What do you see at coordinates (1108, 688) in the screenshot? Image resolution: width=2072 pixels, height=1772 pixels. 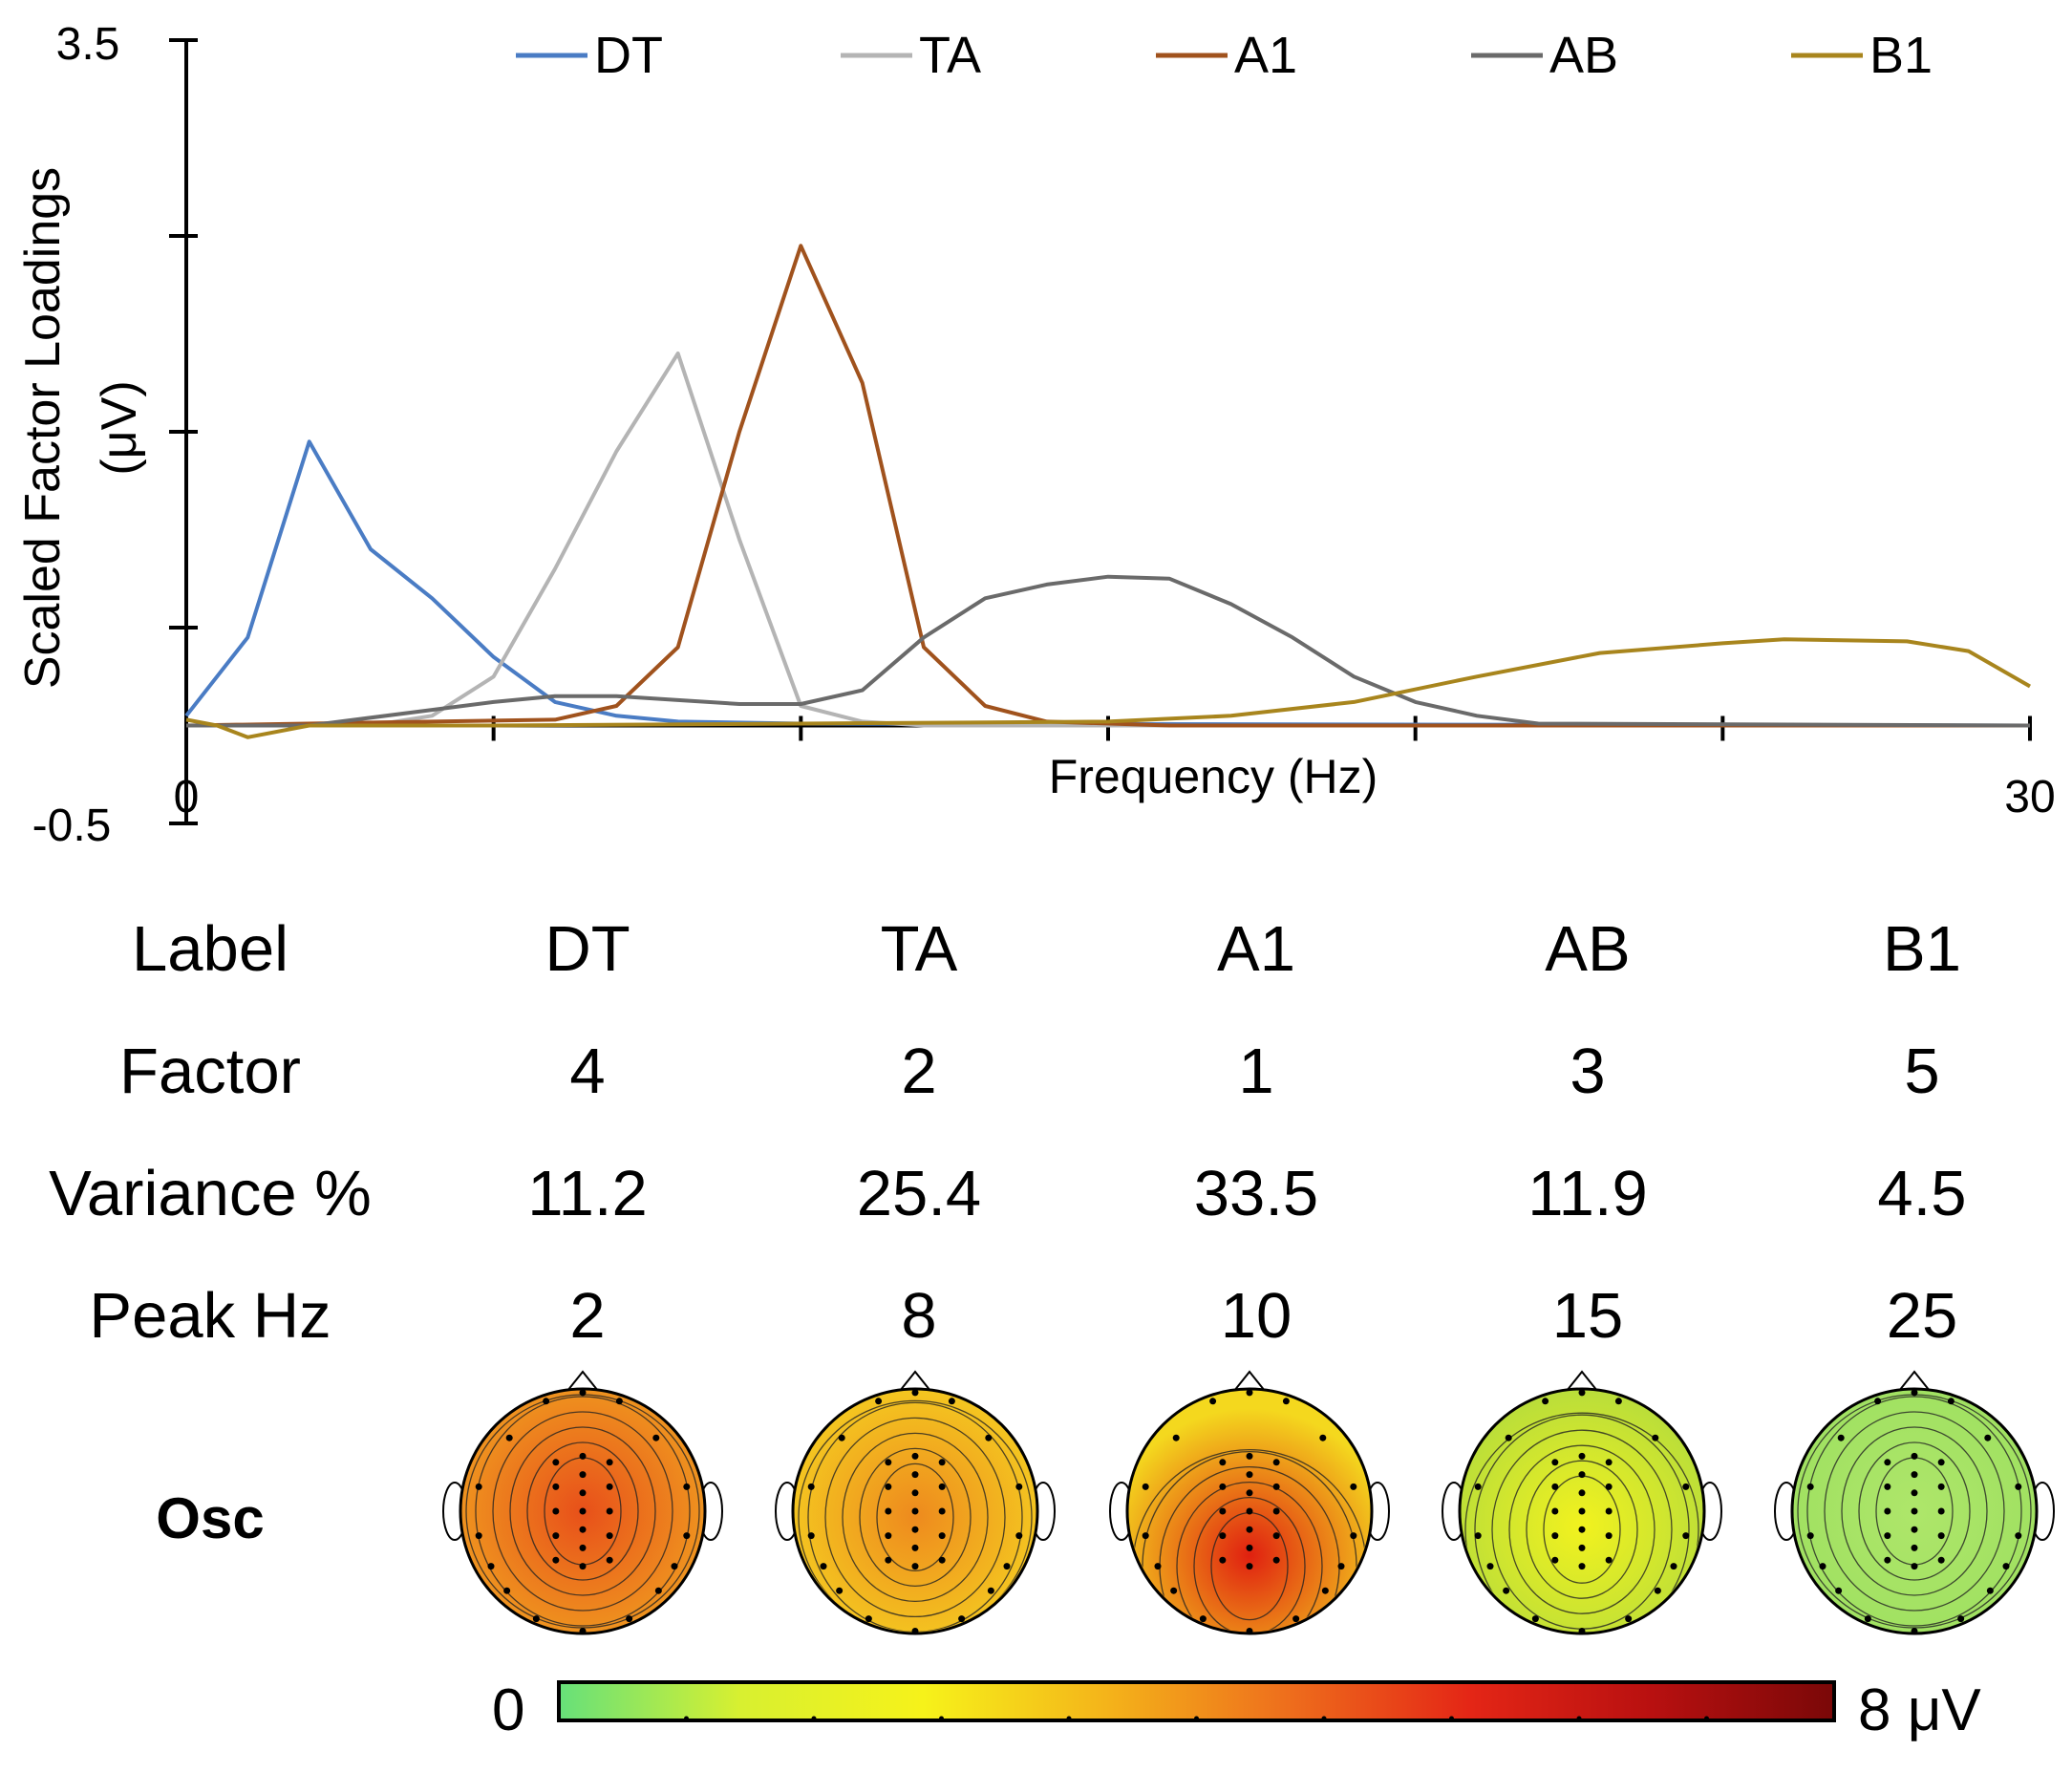 I see `series-line-b1` at bounding box center [1108, 688].